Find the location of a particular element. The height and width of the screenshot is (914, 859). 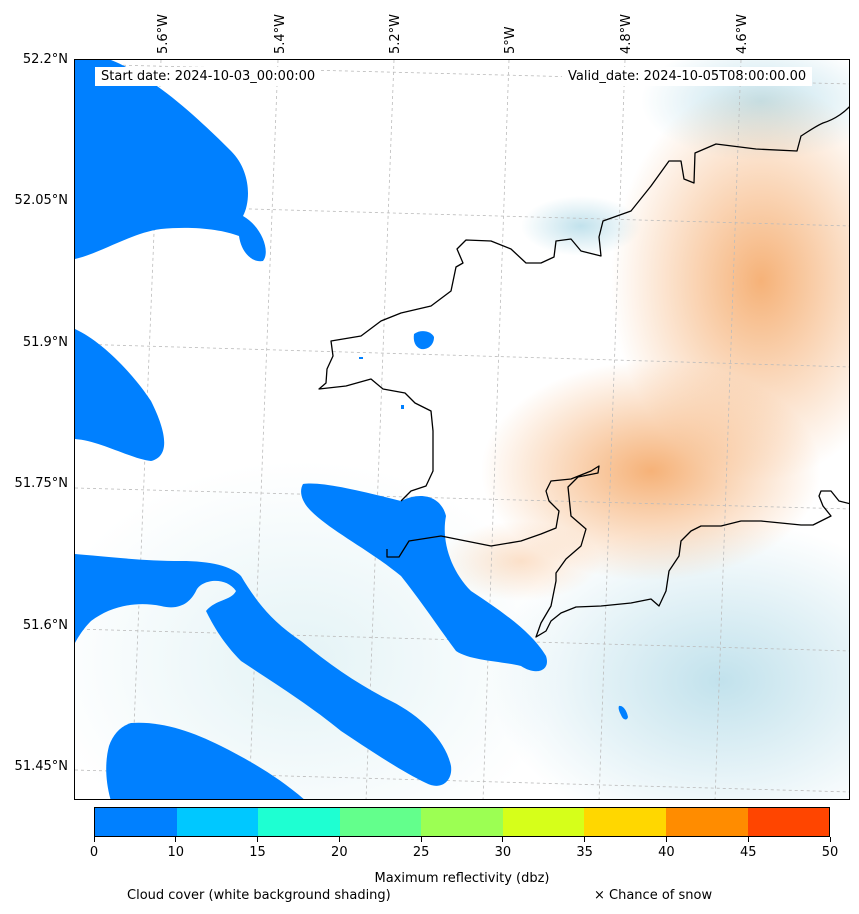

snow-chance-legend: × Chance of snow is located at coordinates (653, 895).